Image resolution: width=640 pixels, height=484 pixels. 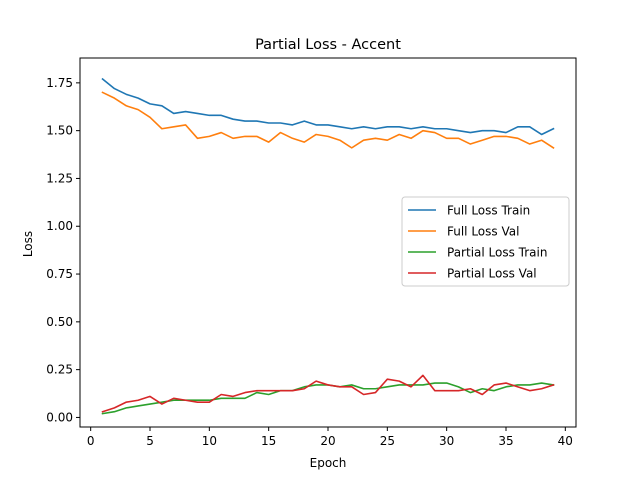 What do you see at coordinates (150, 441) in the screenshot?
I see `x-tick-label: 5` at bounding box center [150, 441].